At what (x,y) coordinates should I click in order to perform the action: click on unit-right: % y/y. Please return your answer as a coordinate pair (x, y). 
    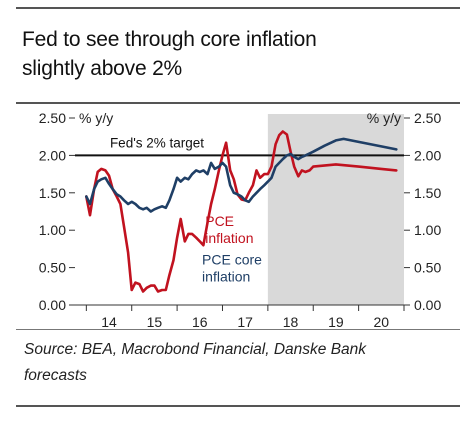
    Looking at the image, I should click on (384, 118).